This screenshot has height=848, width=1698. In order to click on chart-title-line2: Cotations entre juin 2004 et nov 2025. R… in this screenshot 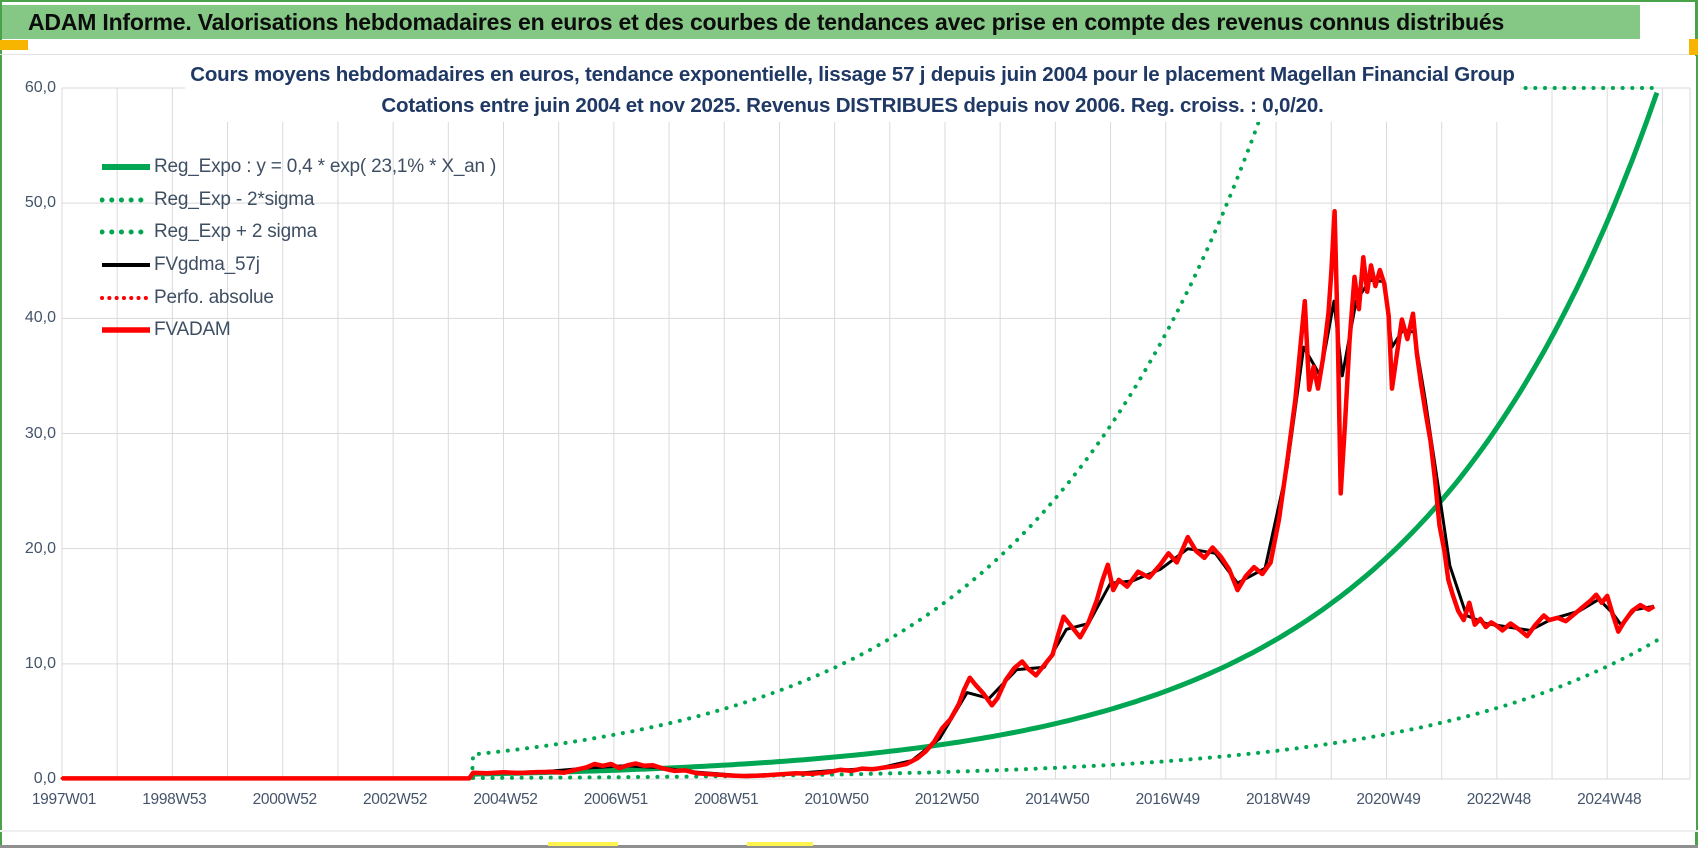, I will do `click(852, 105)`.